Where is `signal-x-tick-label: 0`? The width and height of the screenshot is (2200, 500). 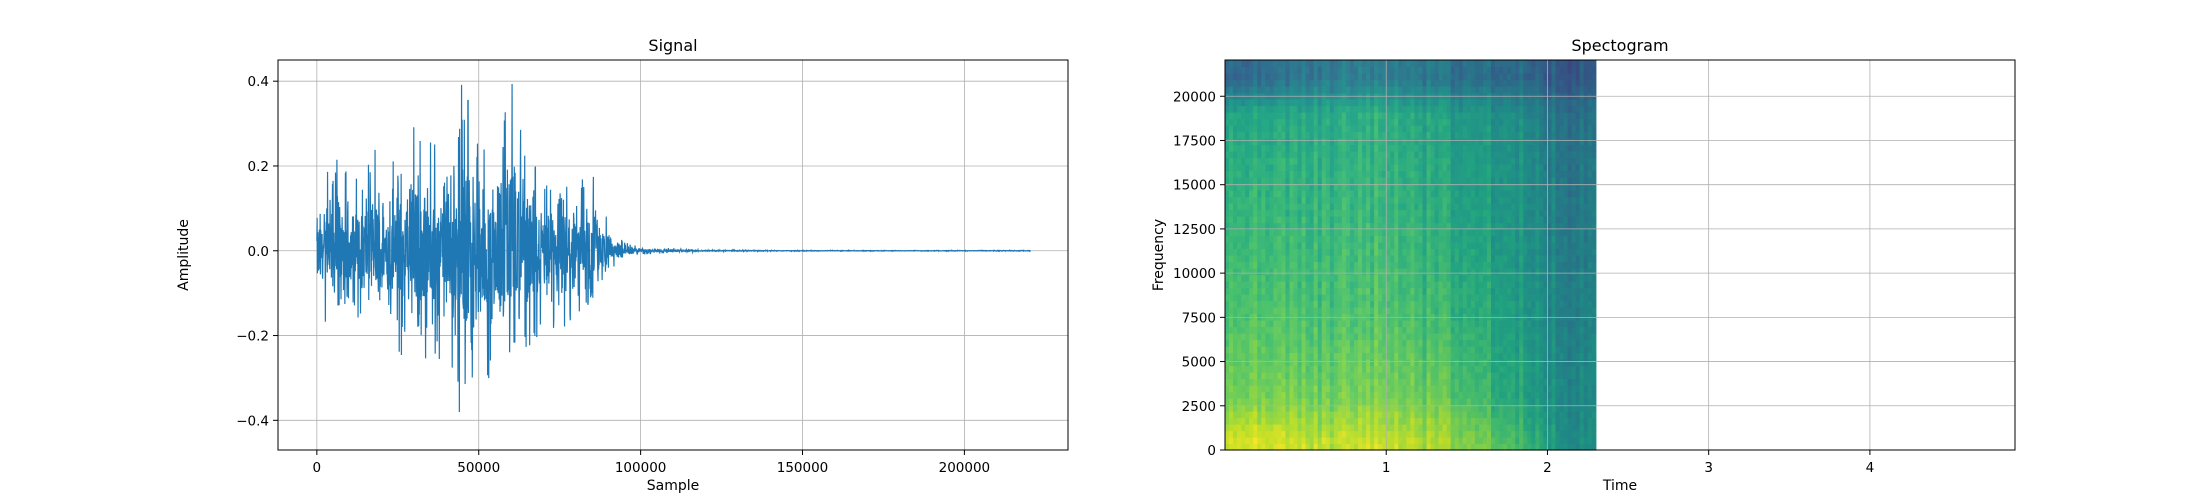
signal-x-tick-label: 0 is located at coordinates (317, 468).